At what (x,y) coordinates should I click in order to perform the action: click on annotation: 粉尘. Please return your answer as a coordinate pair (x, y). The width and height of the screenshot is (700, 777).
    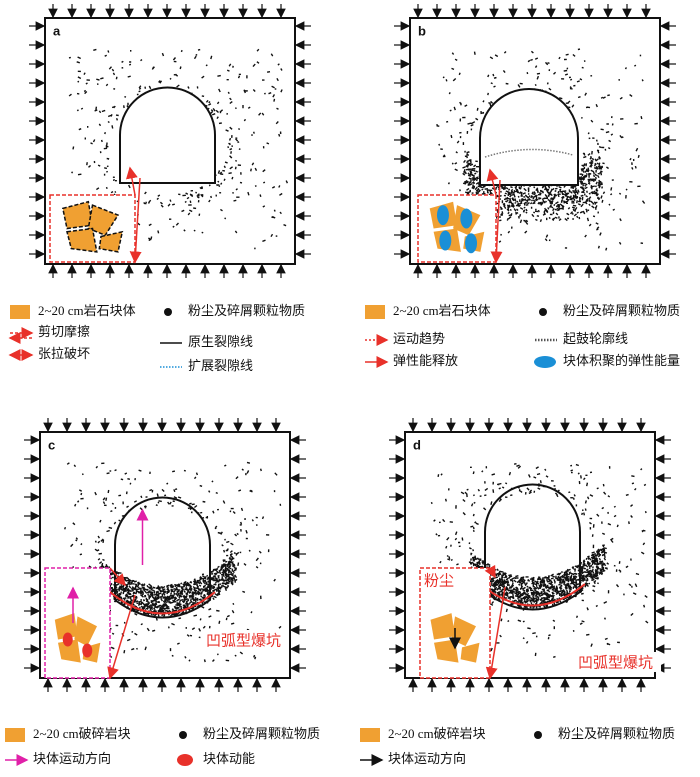
    Looking at the image, I should click on (439, 581).